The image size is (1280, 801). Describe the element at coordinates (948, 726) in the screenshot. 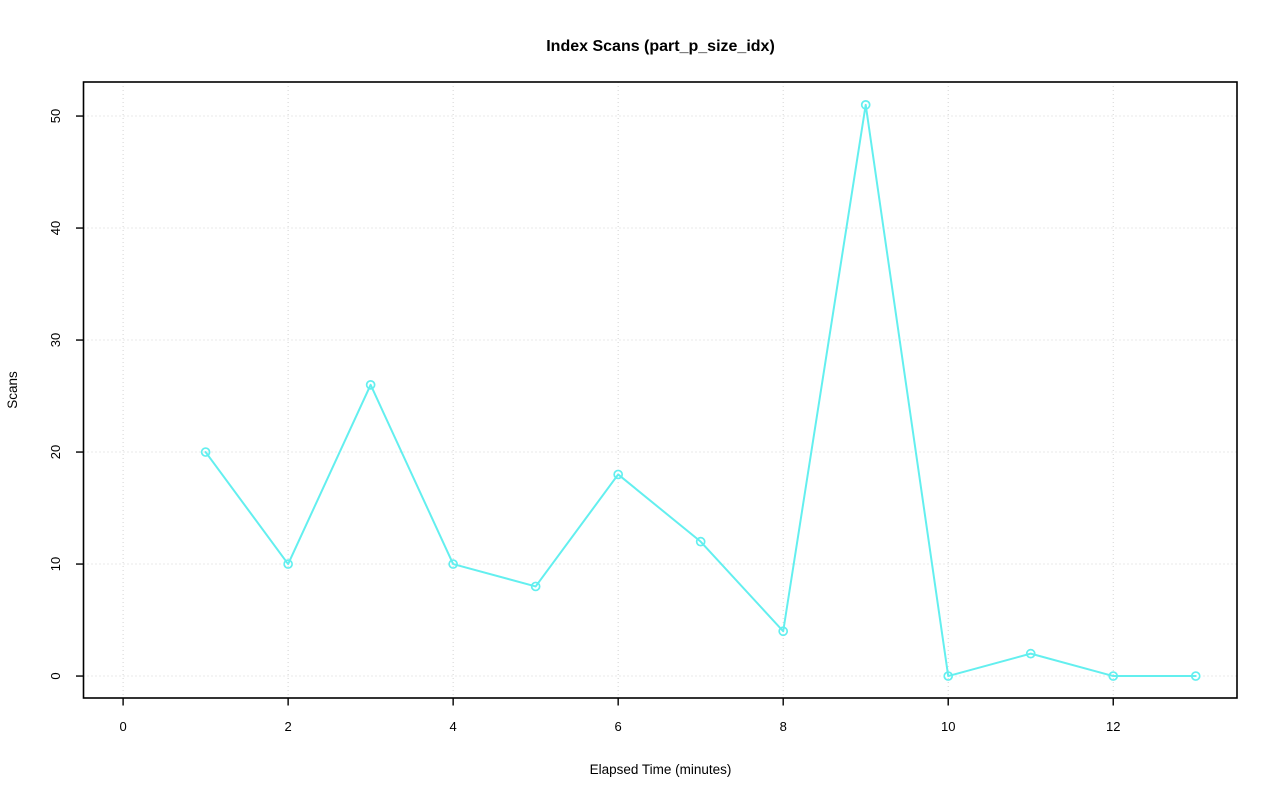

I see `x-tick-label: 10` at that location.